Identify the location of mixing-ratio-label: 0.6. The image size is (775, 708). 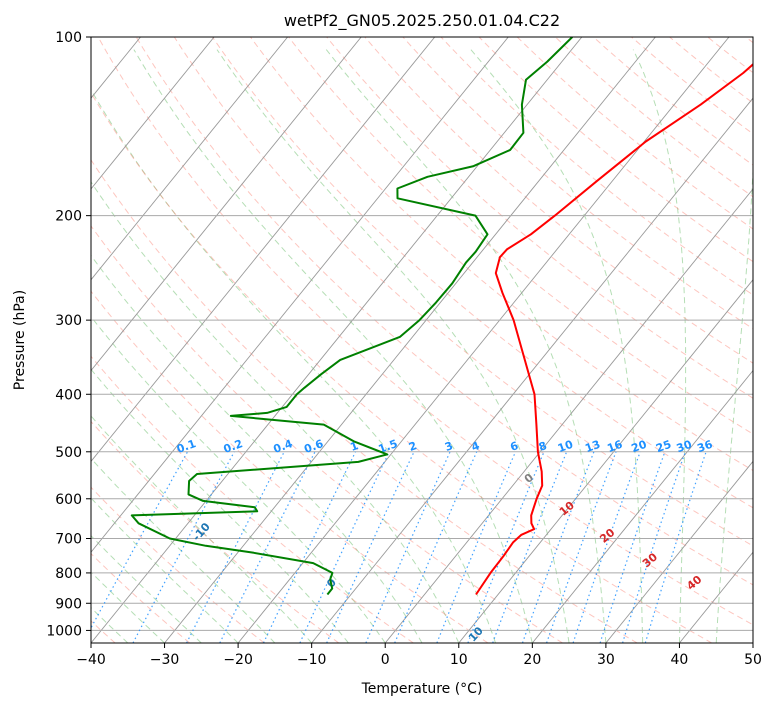
(313, 446).